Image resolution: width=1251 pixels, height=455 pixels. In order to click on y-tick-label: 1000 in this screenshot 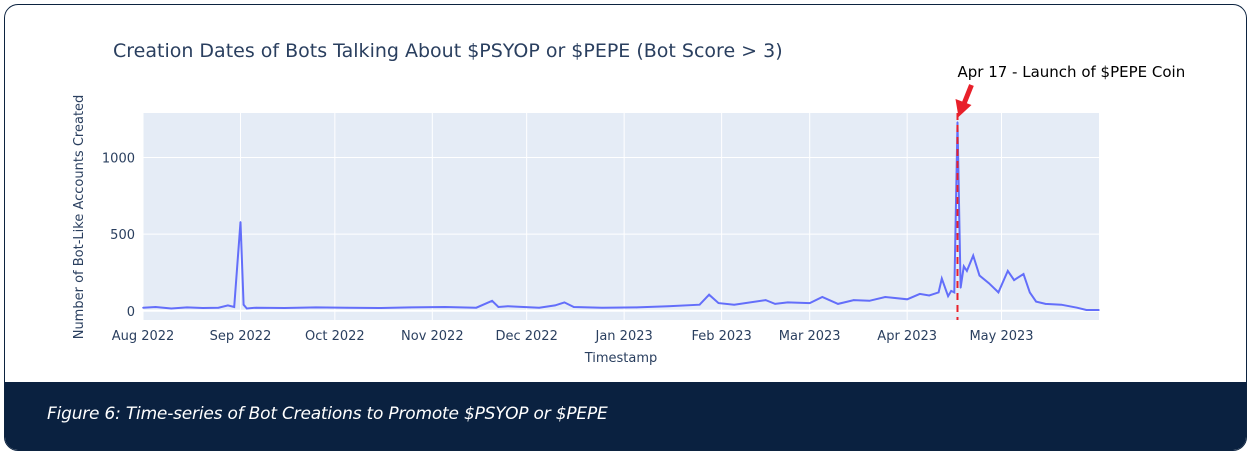, I will do `click(118, 158)`.